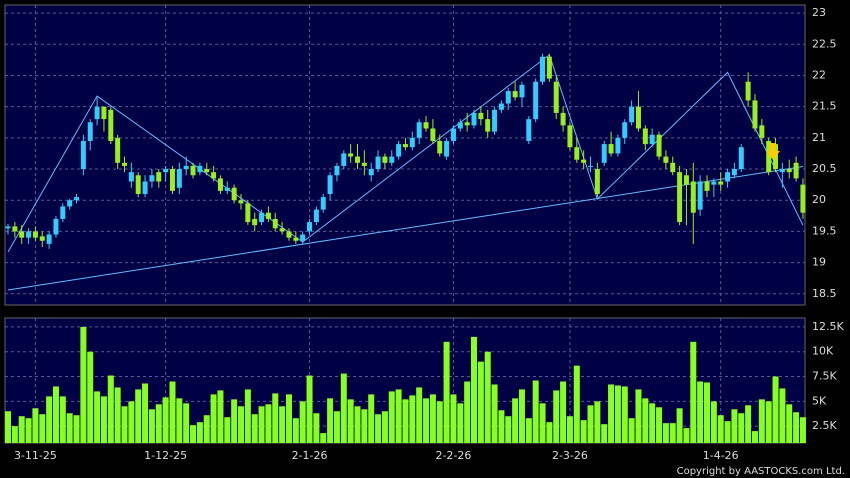  I want to click on signal-arrow, so click(773, 151).